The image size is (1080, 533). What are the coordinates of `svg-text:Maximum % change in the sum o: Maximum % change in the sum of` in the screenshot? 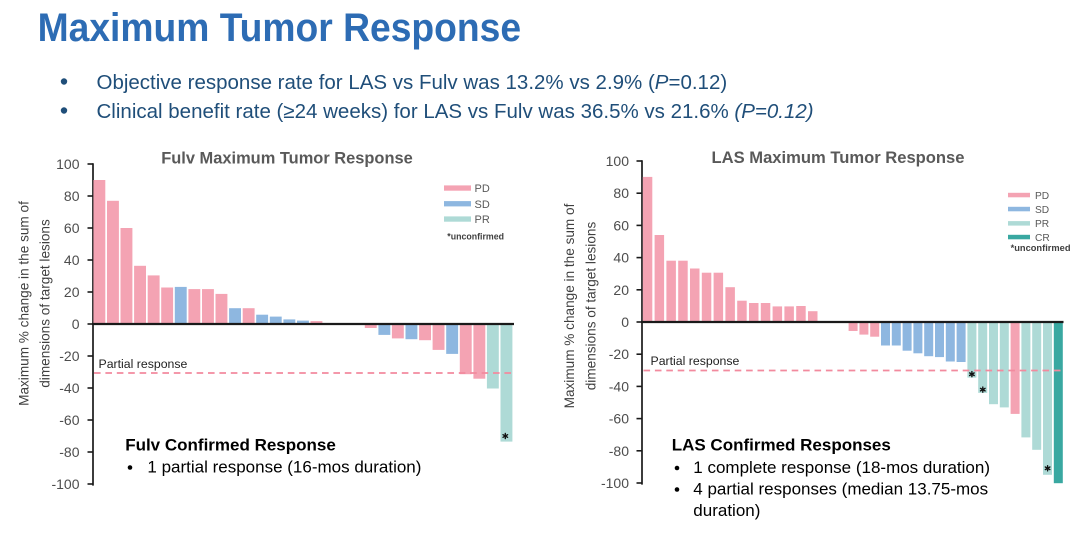 It's located at (24, 303).